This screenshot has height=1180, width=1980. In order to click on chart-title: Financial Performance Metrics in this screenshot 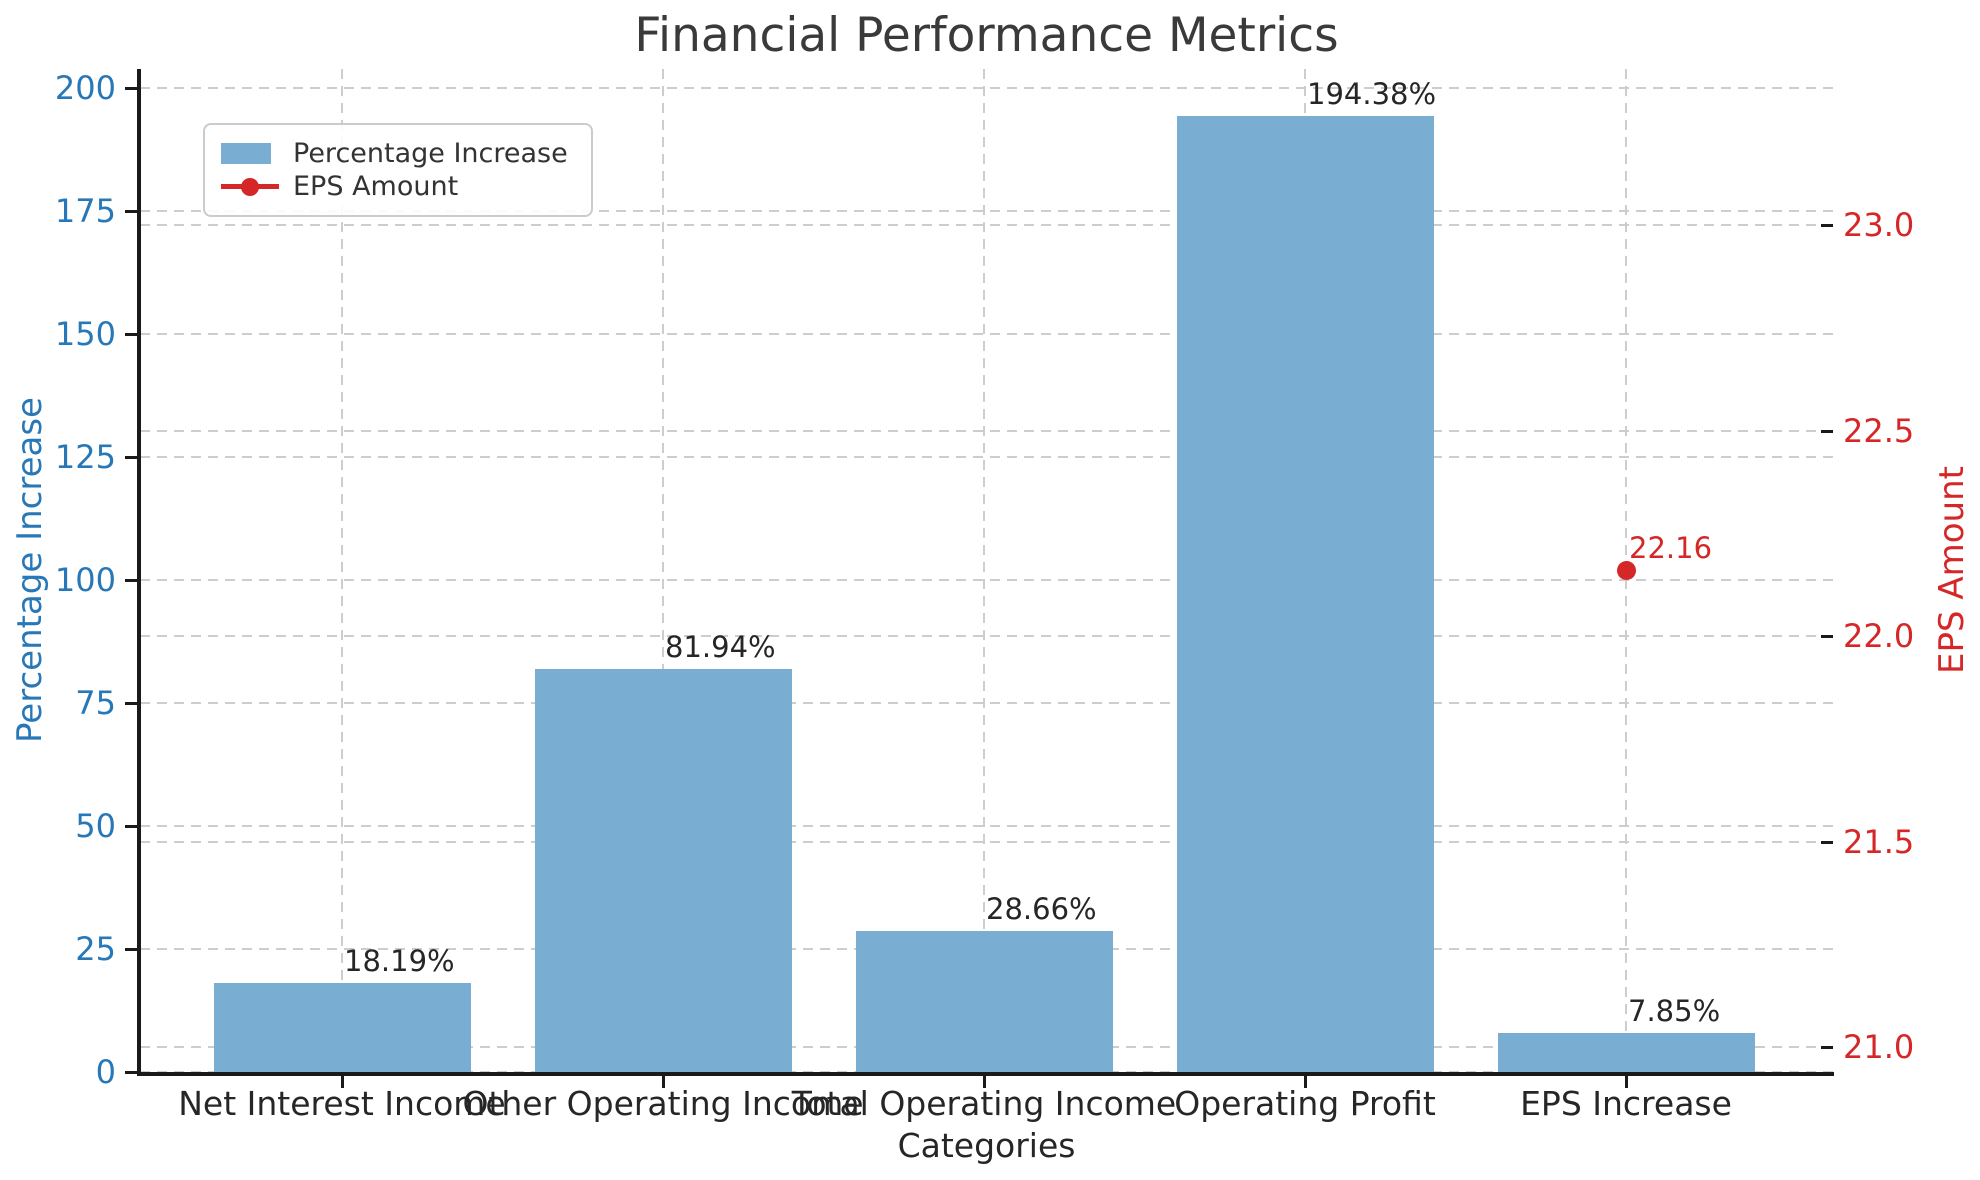, I will do `click(986, 35)`.